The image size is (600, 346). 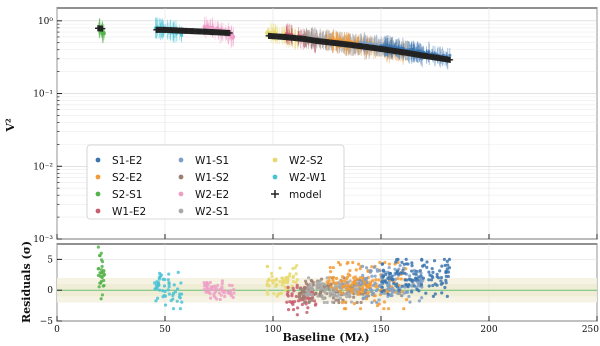 What do you see at coordinates (217, 28) in the screenshot?
I see `vis2-point` at bounding box center [217, 28].